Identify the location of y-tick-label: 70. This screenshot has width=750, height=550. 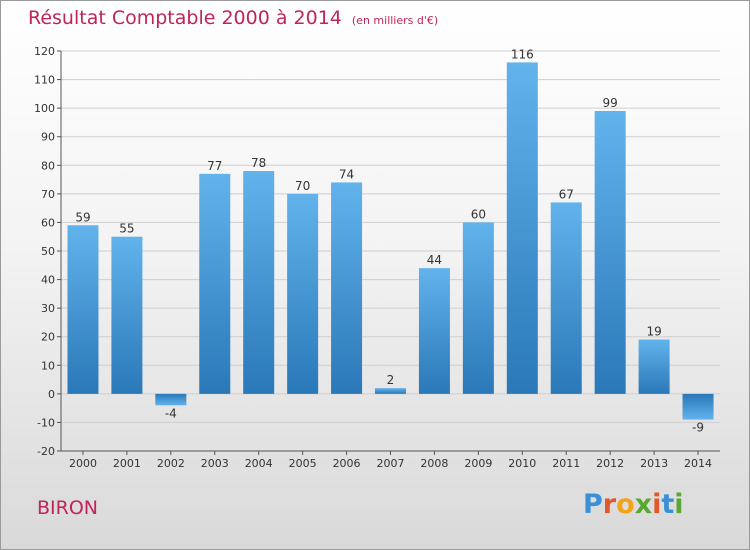
(48, 194).